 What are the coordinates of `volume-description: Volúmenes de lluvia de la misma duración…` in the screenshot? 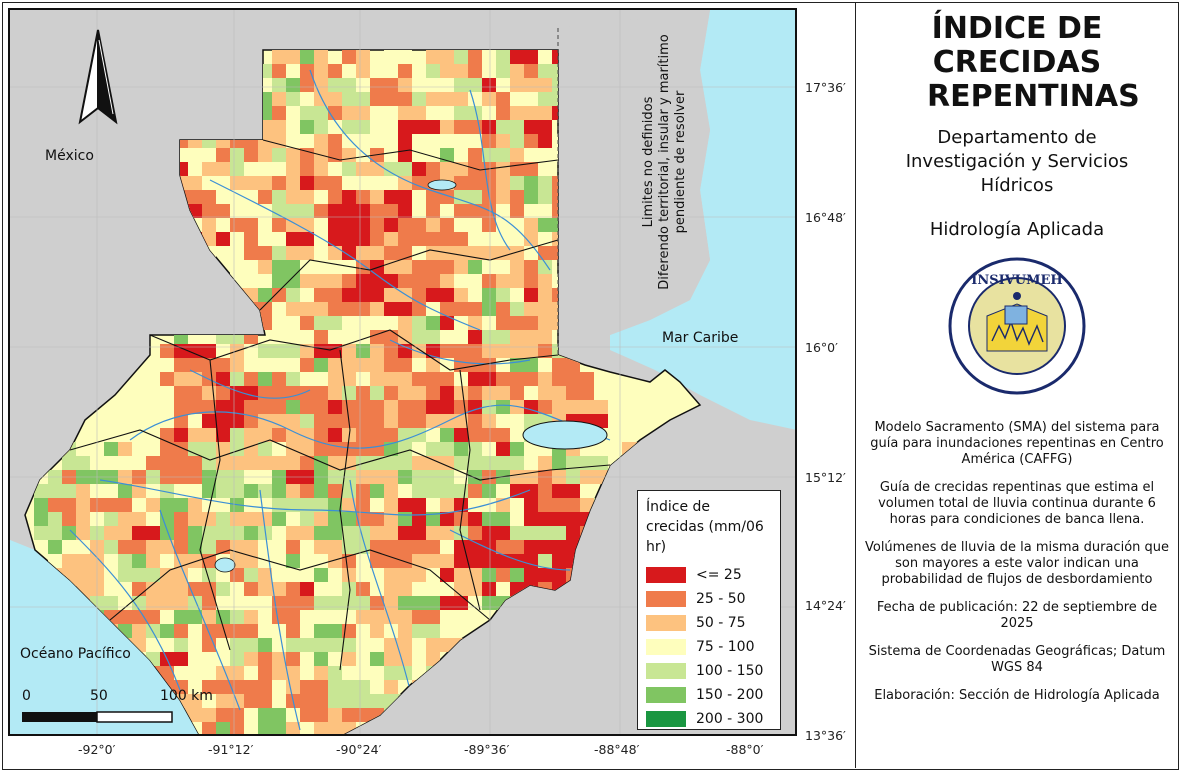 It's located at (1017, 563).